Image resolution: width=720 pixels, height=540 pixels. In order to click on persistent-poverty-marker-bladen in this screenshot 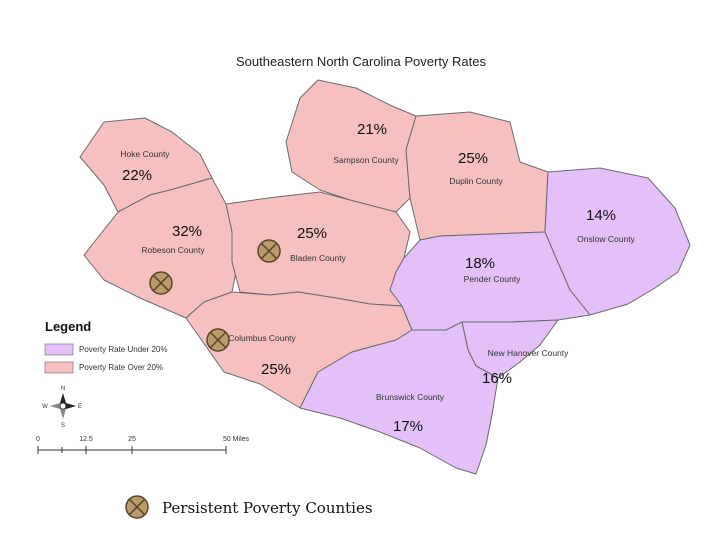, I will do `click(269, 251)`.